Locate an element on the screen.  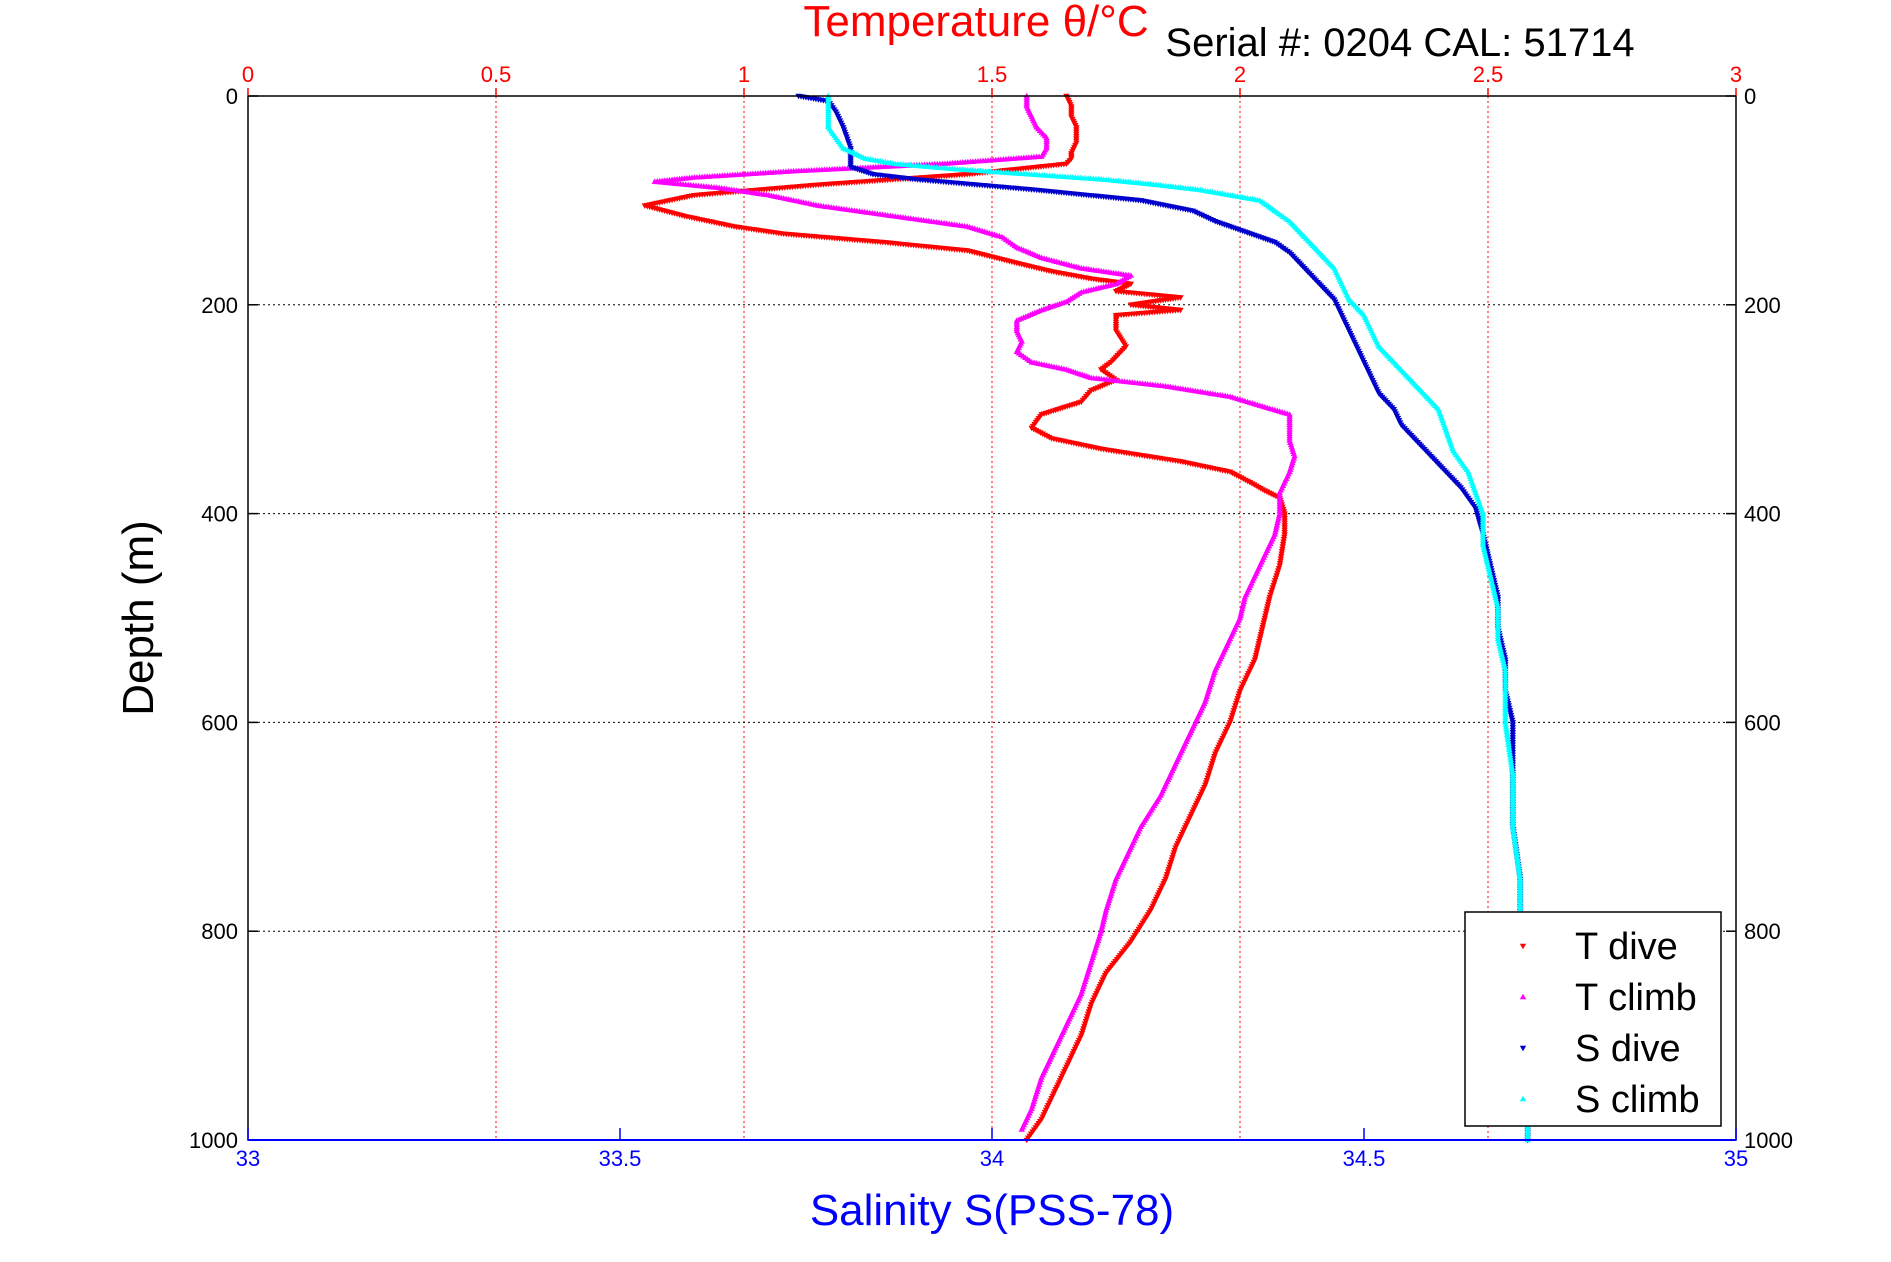
top-axis-tick-label: 1.5 is located at coordinates (992, 74).